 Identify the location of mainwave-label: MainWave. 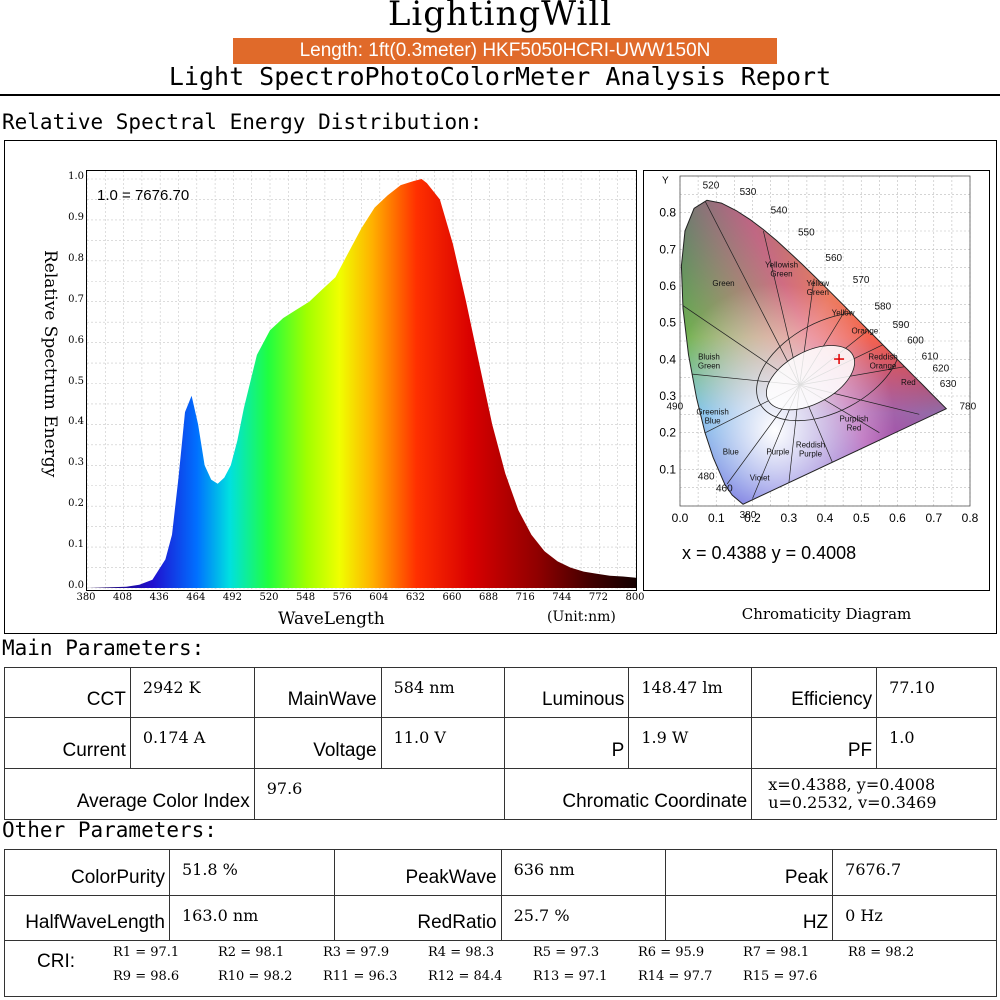
(317, 692).